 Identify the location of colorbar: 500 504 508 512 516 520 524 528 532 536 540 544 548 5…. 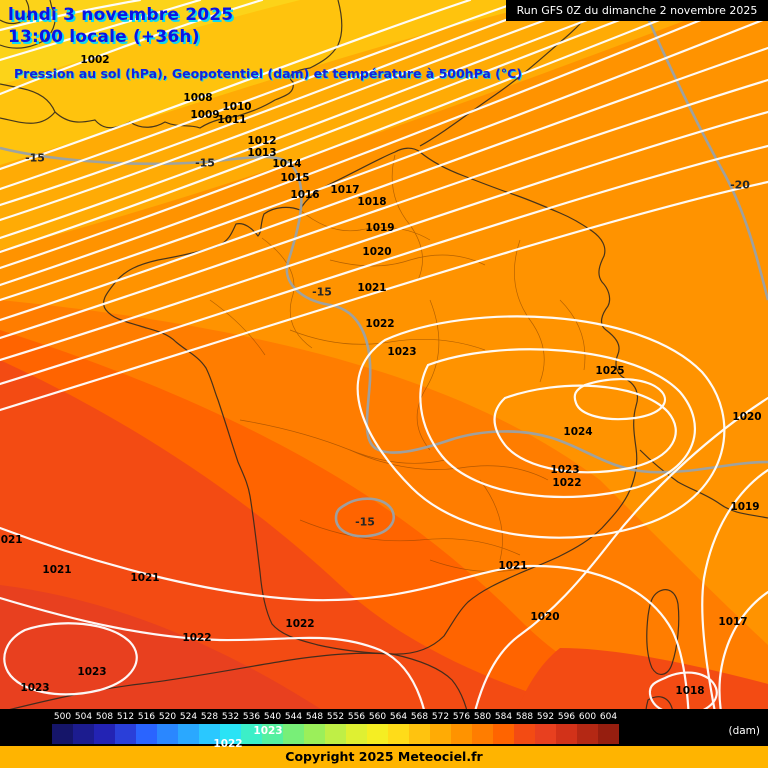
(384, 727).